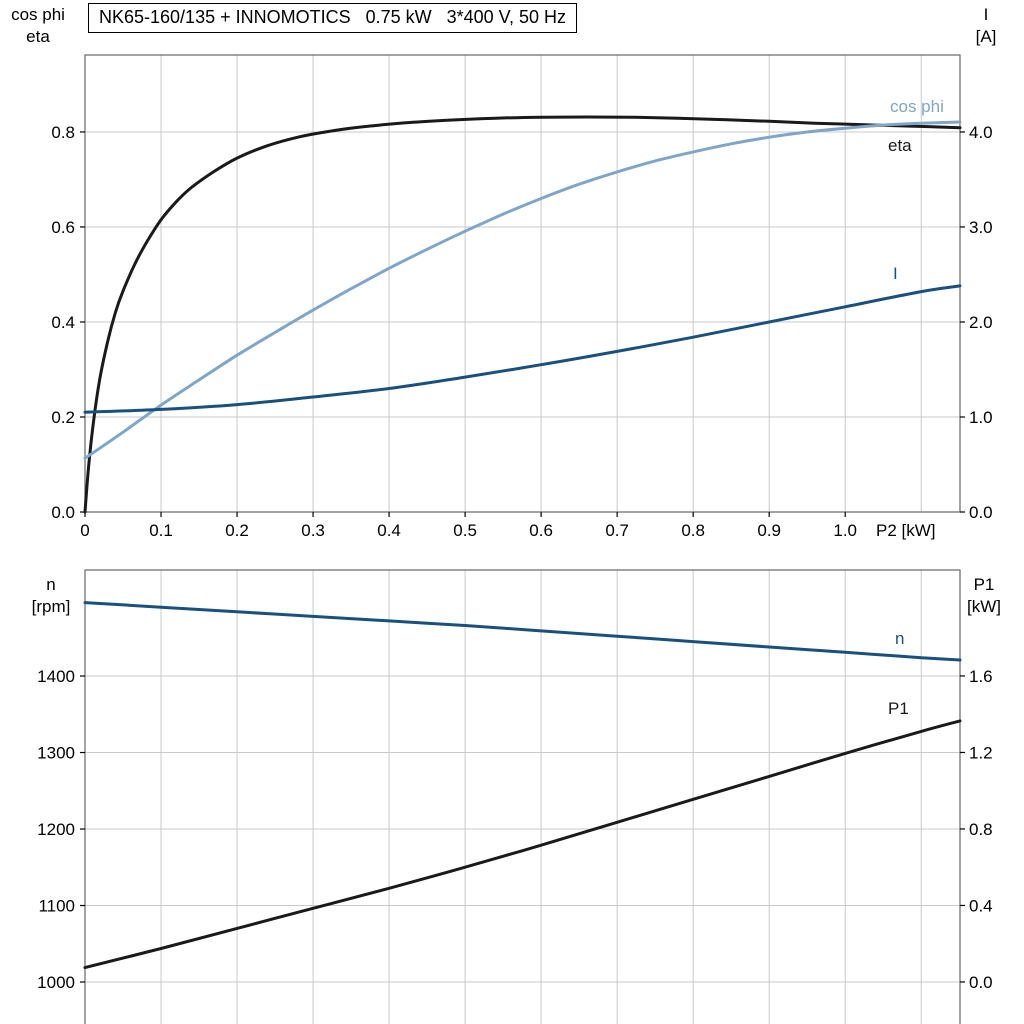 This screenshot has height=1024, width=1024. Describe the element at coordinates (465, 530) in the screenshot. I see `x-tick-label: 0.5` at that location.